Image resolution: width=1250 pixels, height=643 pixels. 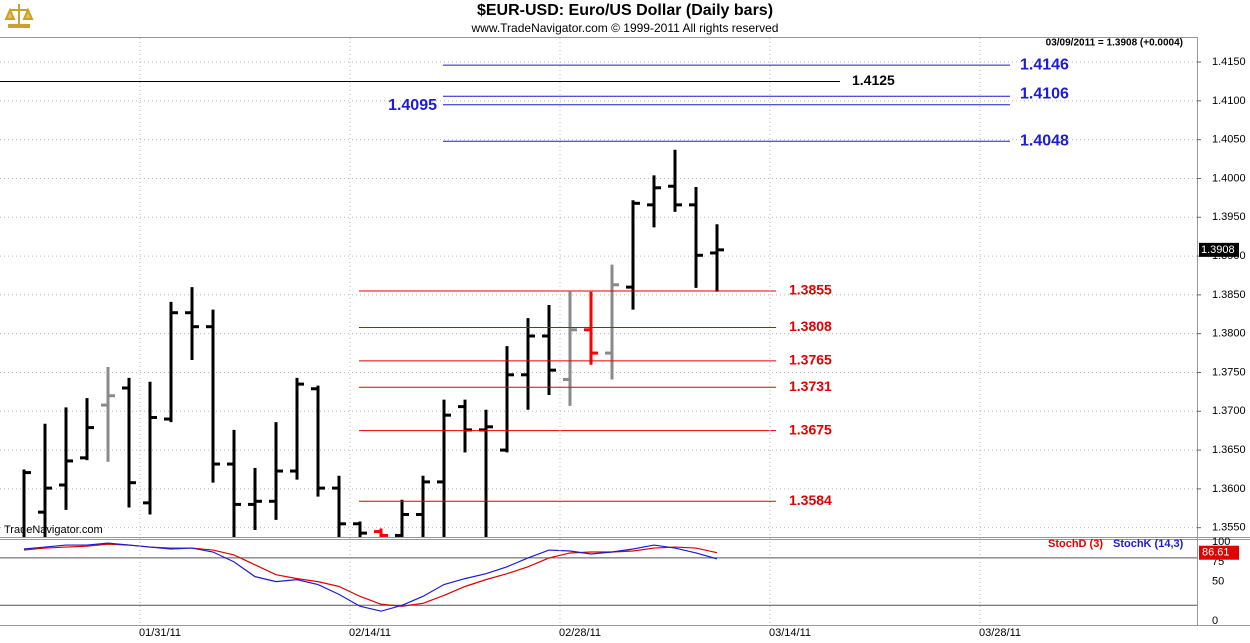 I want to click on x-tick-label: 03/28/11, so click(x=1000, y=633).